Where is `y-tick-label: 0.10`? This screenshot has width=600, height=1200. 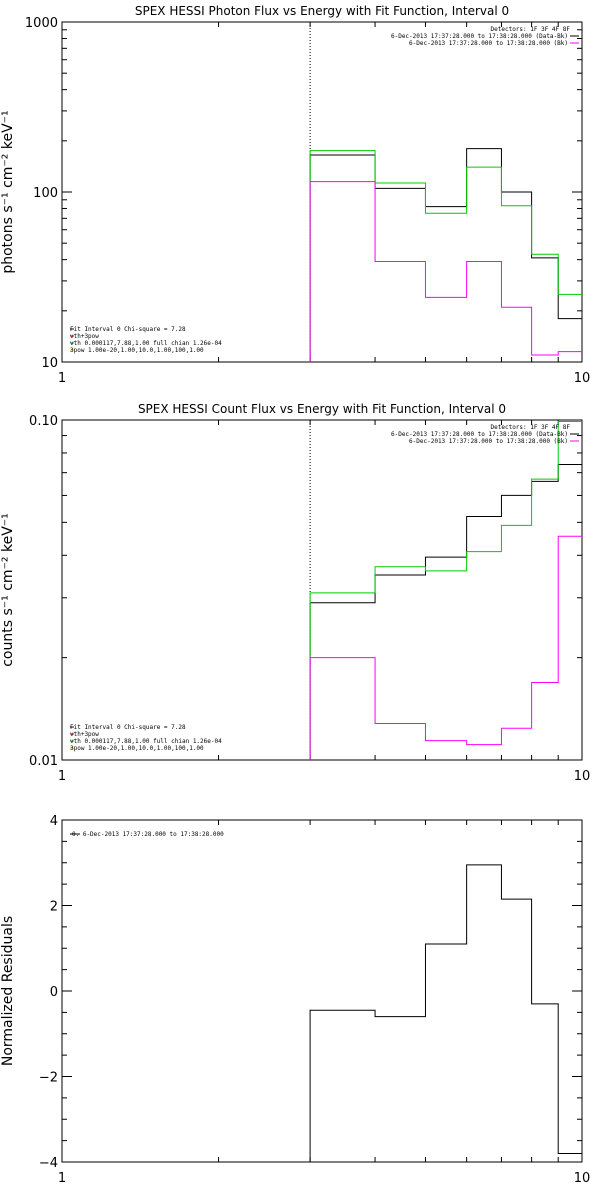
y-tick-label: 0.10 is located at coordinates (43, 421).